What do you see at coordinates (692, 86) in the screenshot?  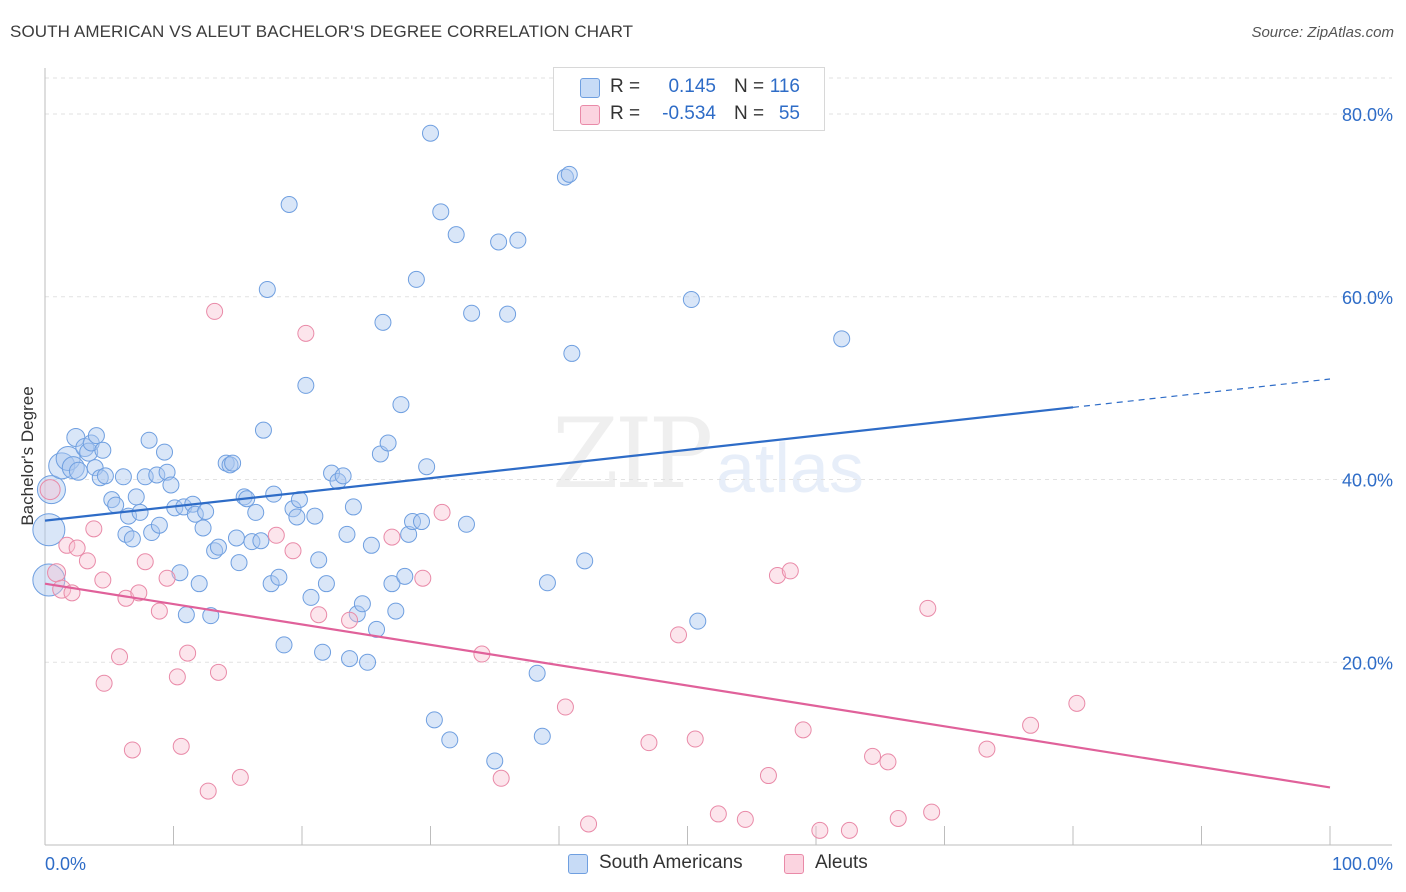 I see `legend-r-value: 0.145` at bounding box center [692, 86].